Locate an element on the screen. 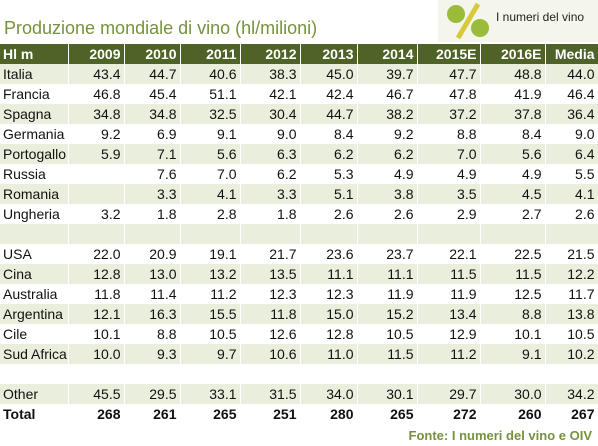 The height and width of the screenshot is (446, 598). cell: 267 is located at coordinates (571, 414).